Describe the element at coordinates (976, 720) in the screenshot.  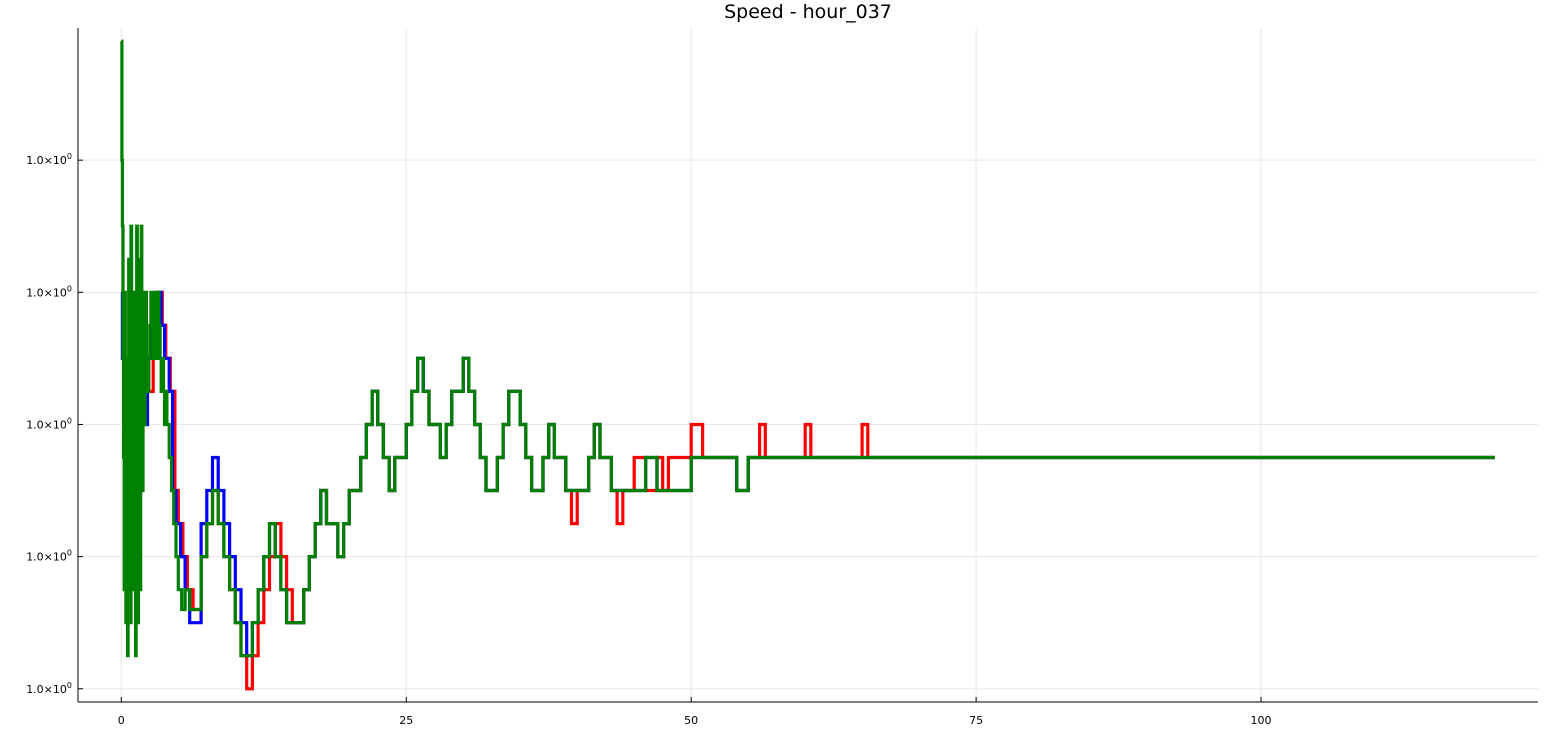
I see `x-tick-label-3: 75` at that location.